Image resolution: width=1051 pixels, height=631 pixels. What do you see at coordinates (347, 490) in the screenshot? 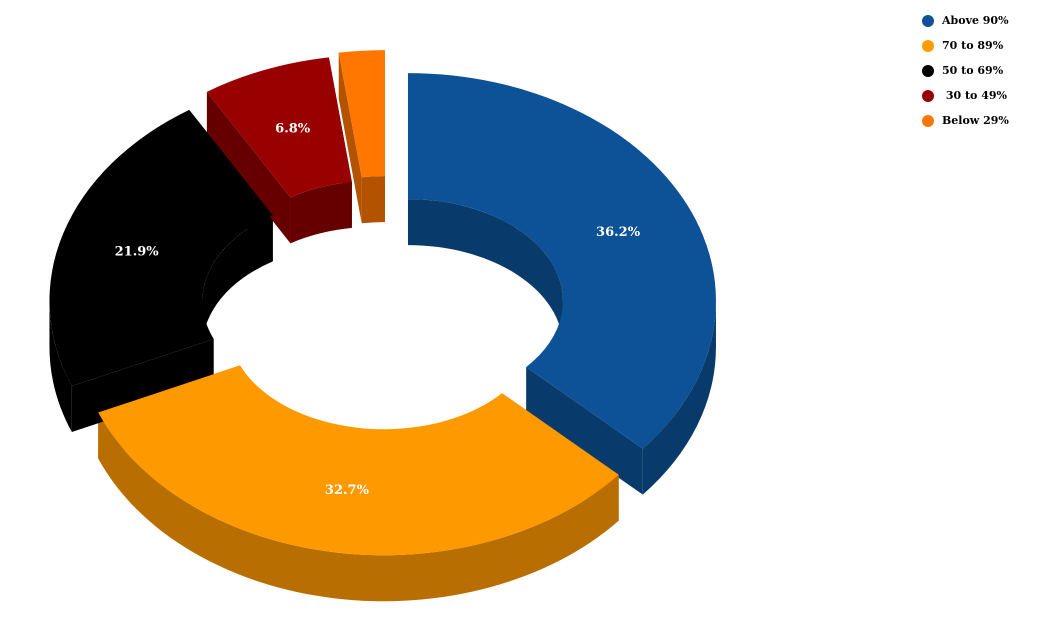
I see `slice-label-70-to-89: 32.7%` at bounding box center [347, 490].